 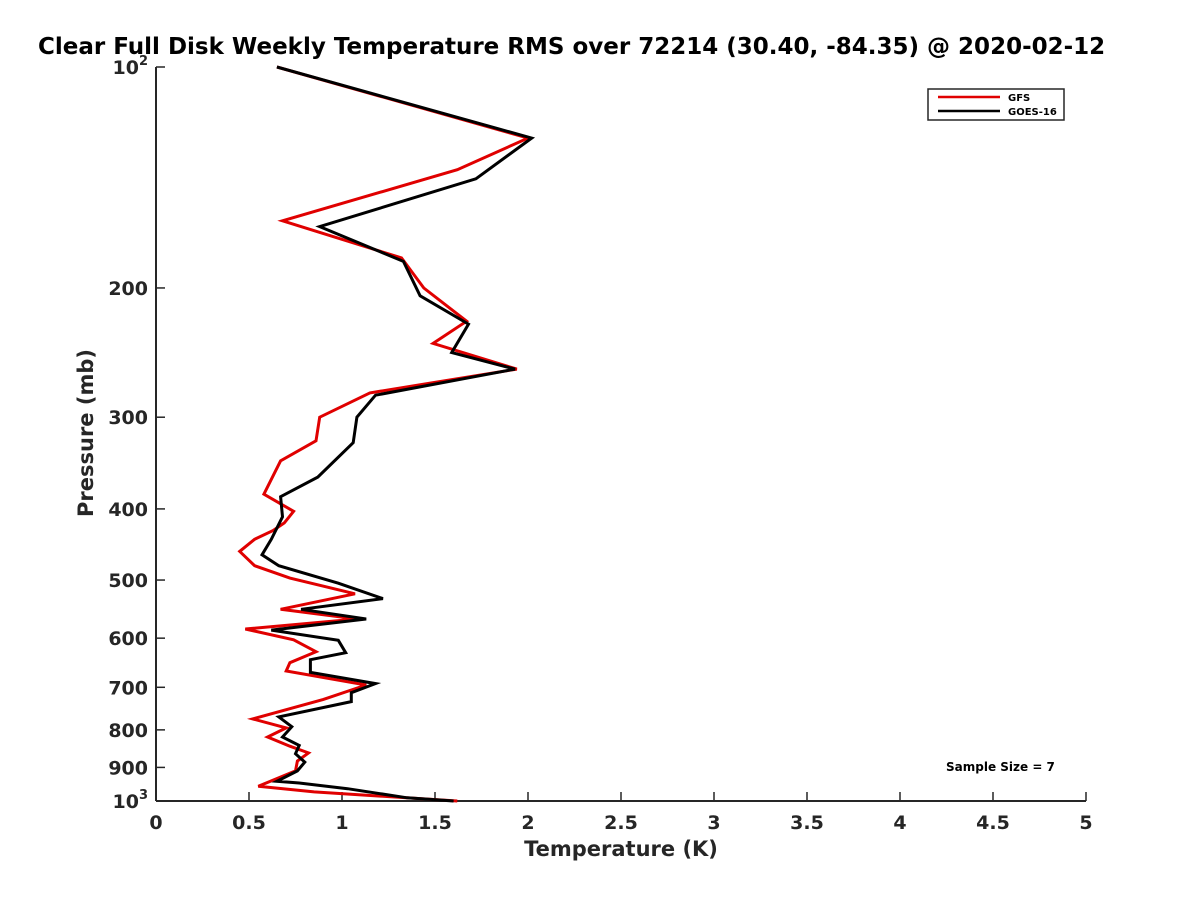 I want to click on legend-box, so click(x=996, y=104).